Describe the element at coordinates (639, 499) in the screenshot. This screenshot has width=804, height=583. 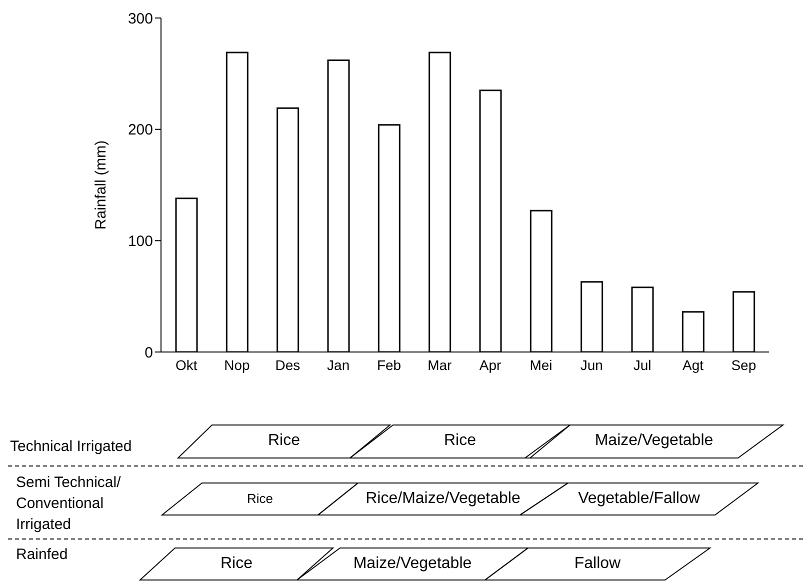
I see `text: Vegetable/Fallow` at that location.